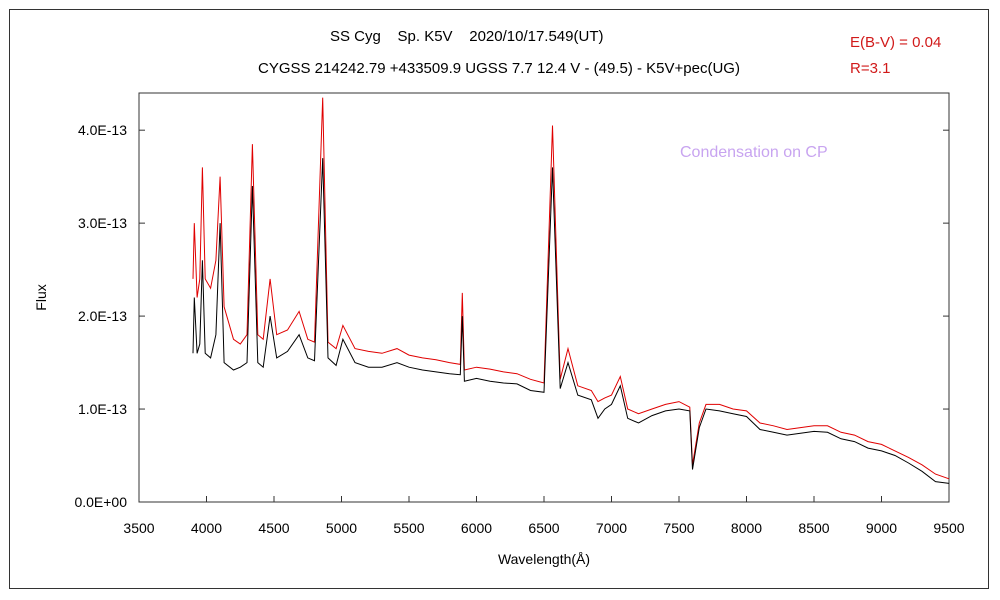 This screenshot has height=600, width=1000. I want to click on rv-label: R=3.1, so click(870, 68).